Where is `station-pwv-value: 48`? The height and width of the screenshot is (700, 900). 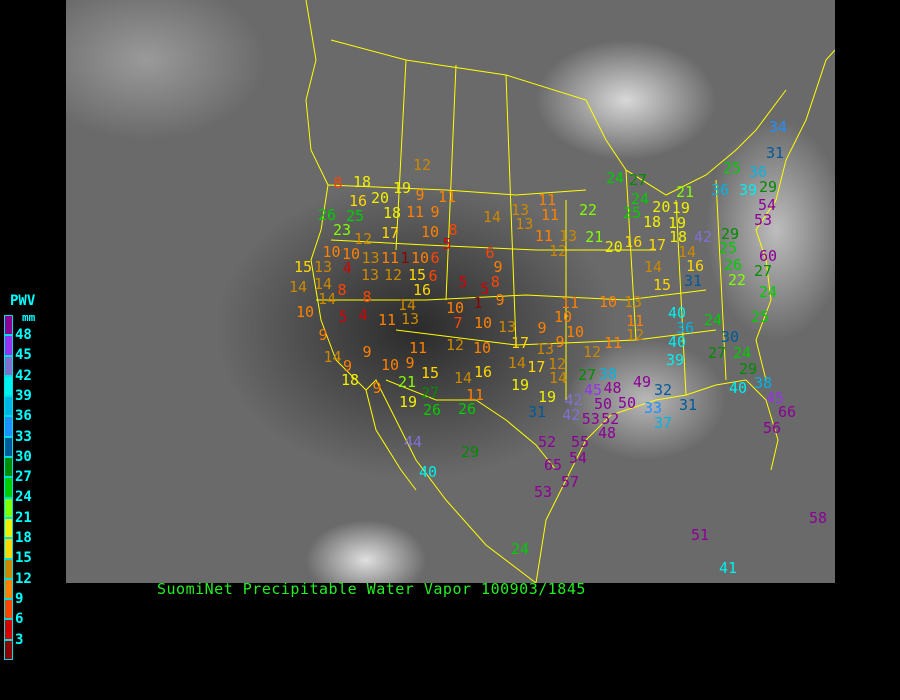
station-pwv-value: 48 is located at coordinates (612, 388).